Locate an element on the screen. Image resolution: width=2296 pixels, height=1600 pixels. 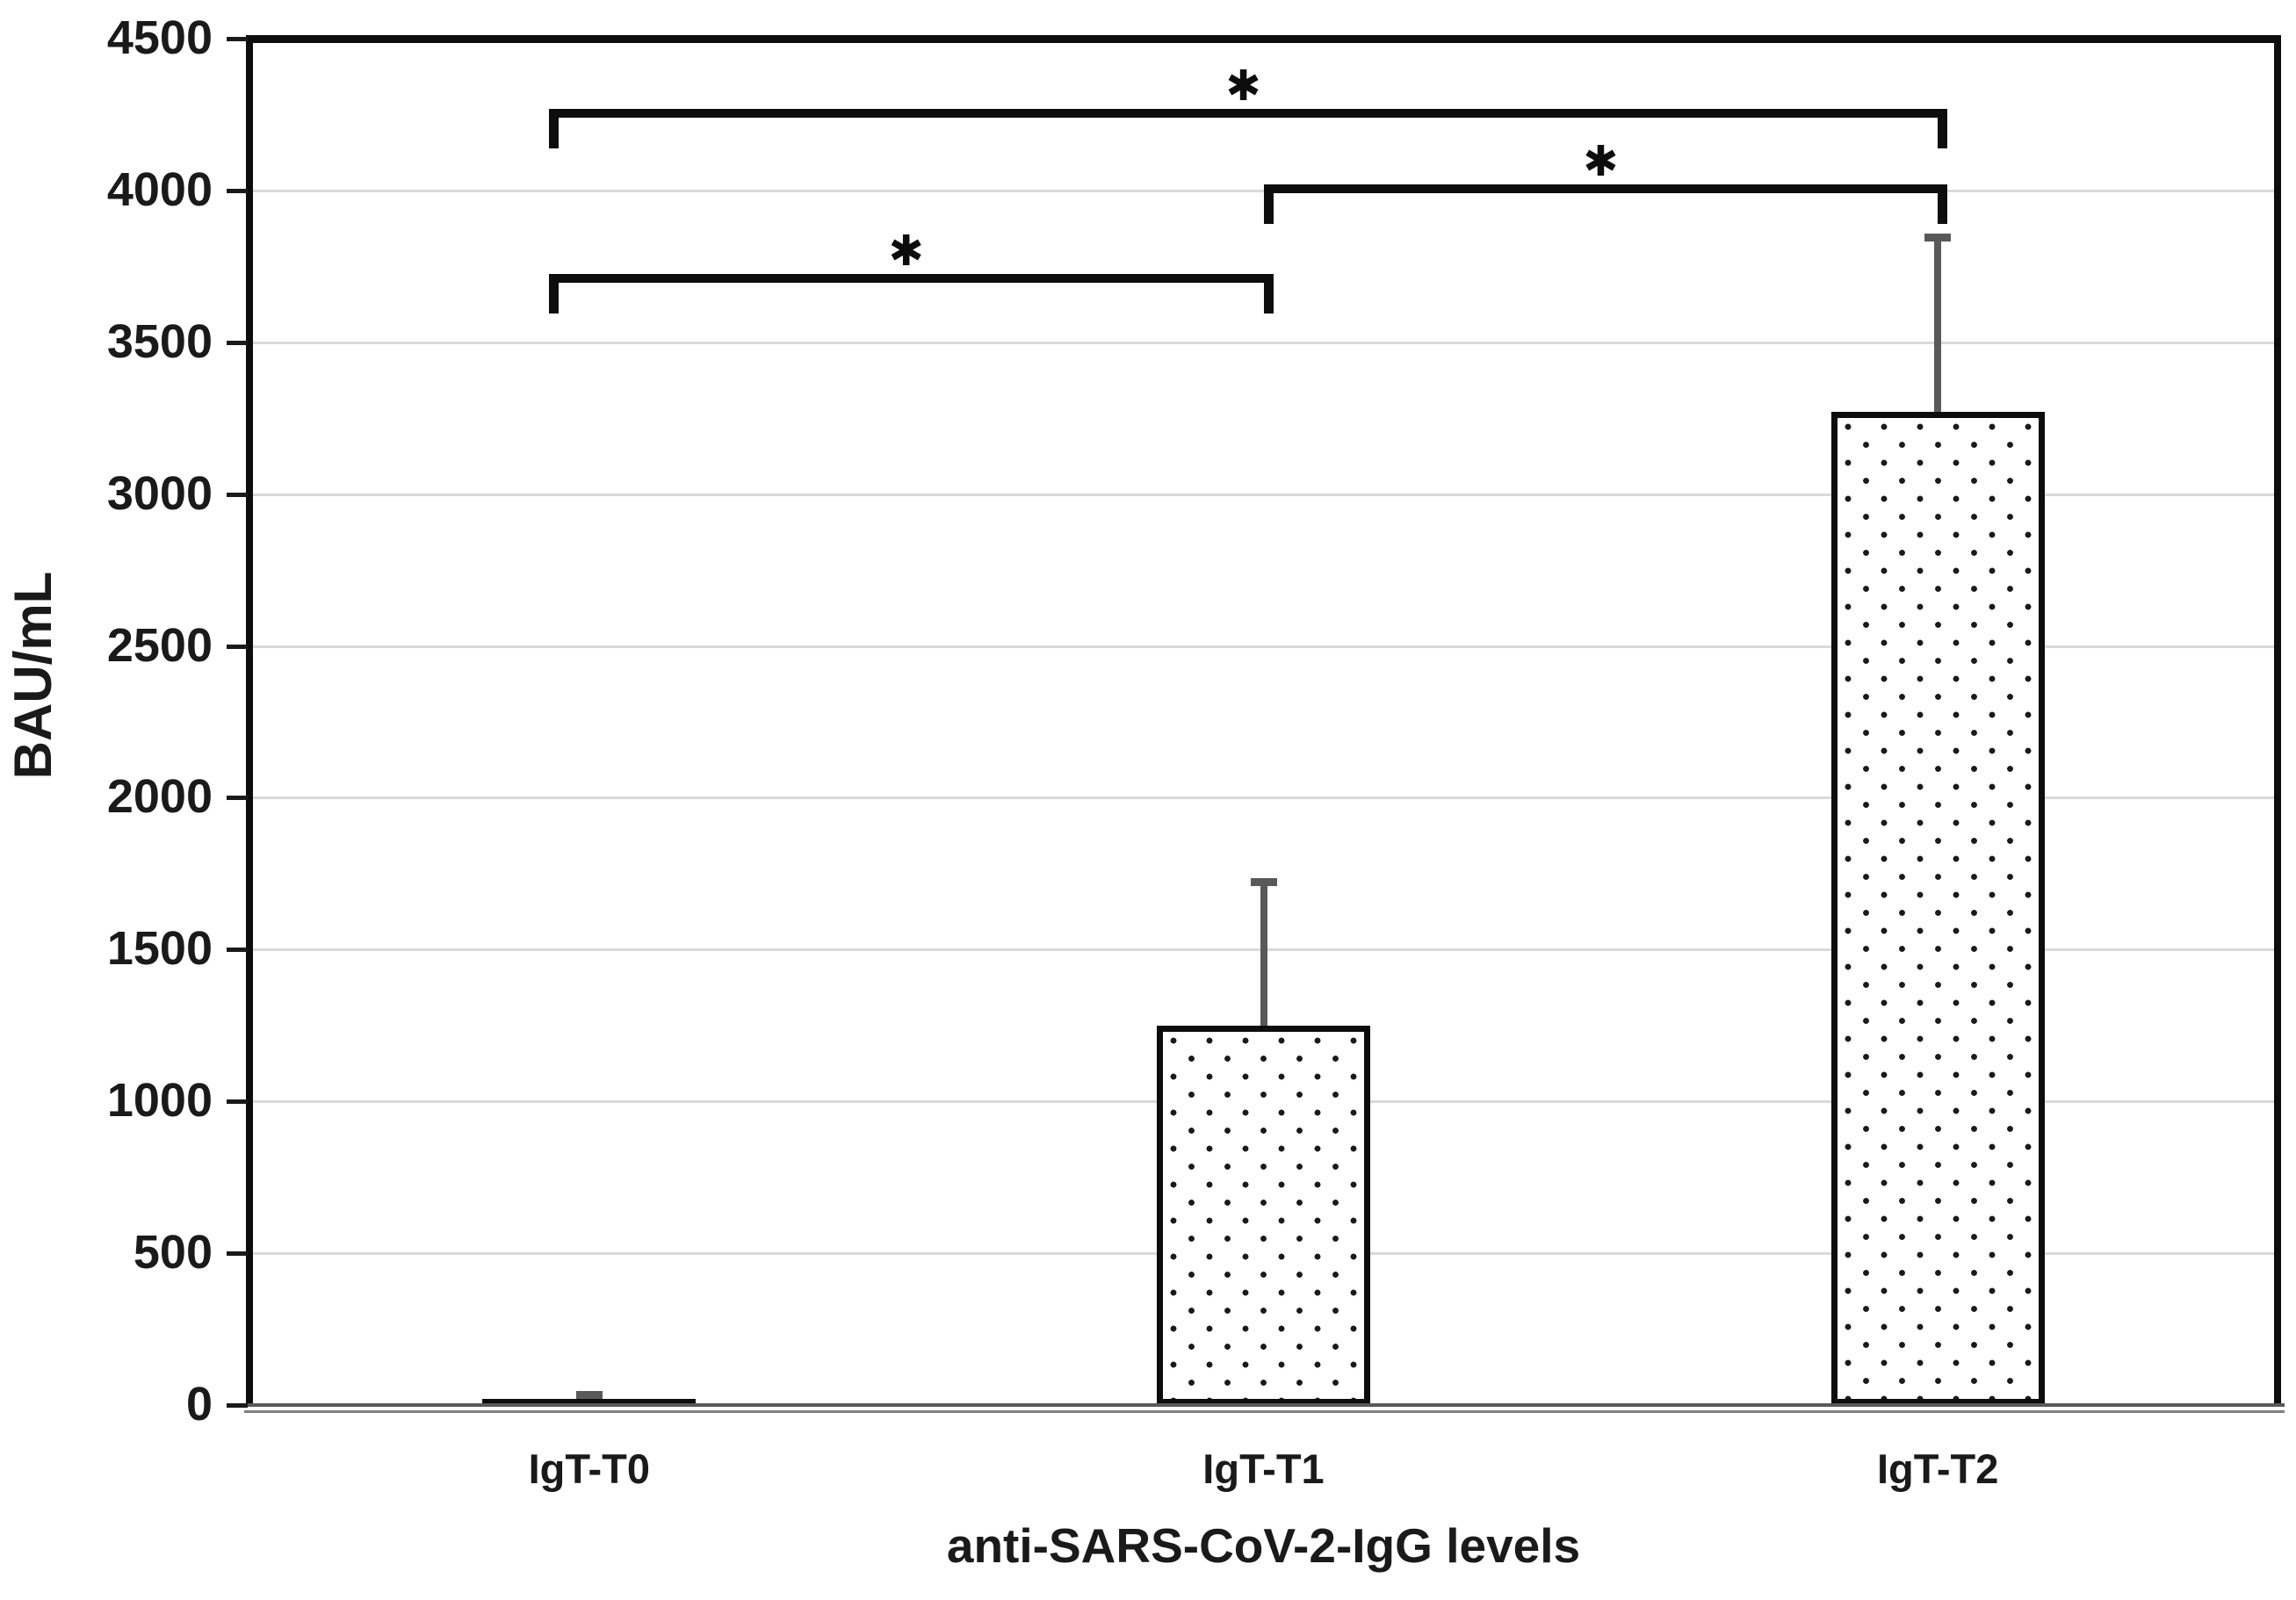
significance-bracket-1-right-end is located at coordinates (1943, 204).